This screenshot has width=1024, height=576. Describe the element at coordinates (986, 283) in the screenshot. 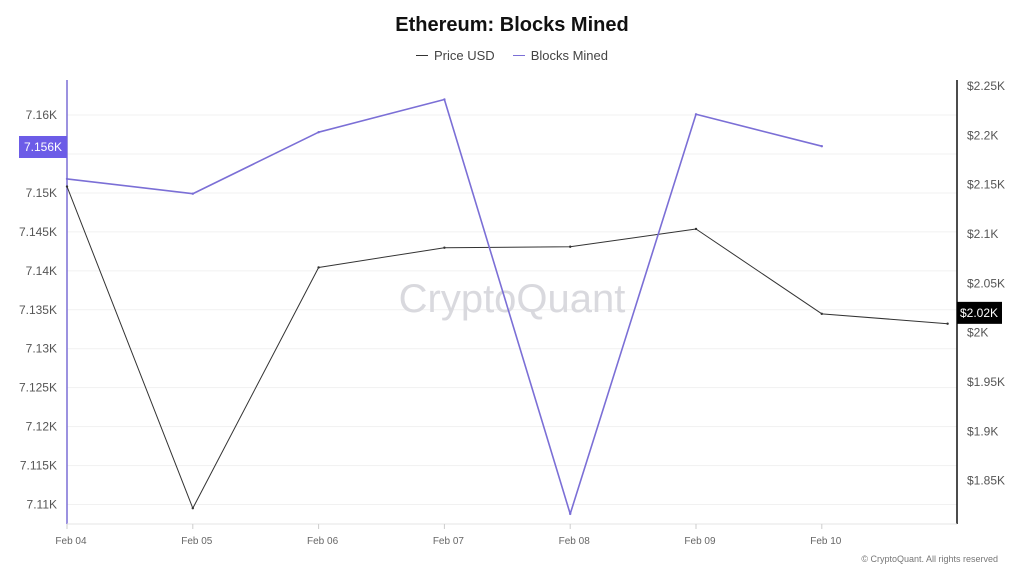

I see `right-tick-label: $2.05K` at that location.